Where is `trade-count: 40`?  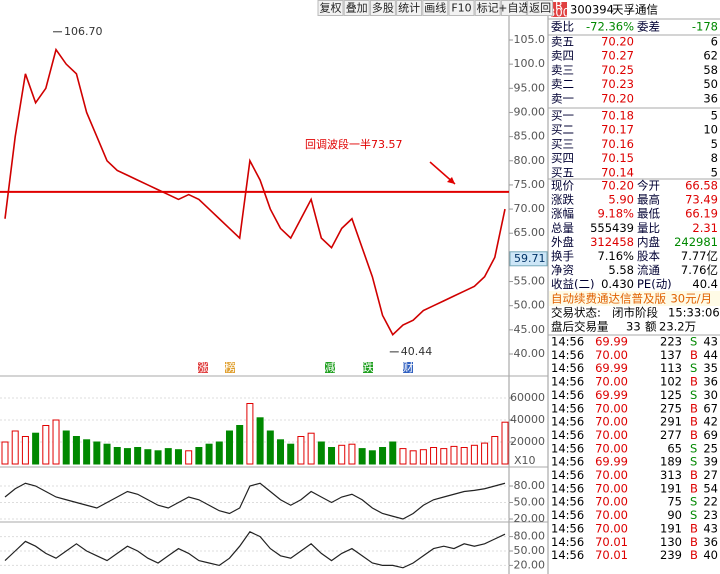 trade-count: 40 is located at coordinates (710, 555).